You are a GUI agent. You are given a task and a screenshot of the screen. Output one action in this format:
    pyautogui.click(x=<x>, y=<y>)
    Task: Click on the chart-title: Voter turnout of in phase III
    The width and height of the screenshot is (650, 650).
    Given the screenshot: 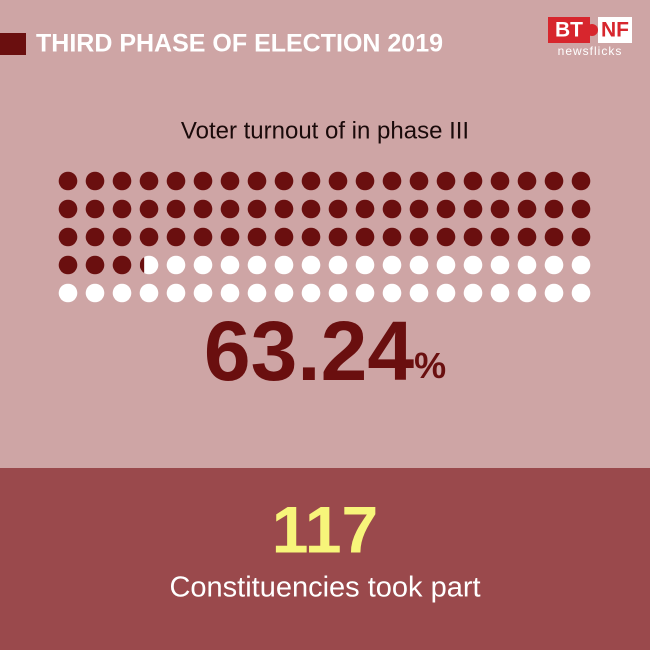 What is the action you would take?
    pyautogui.click(x=325, y=130)
    